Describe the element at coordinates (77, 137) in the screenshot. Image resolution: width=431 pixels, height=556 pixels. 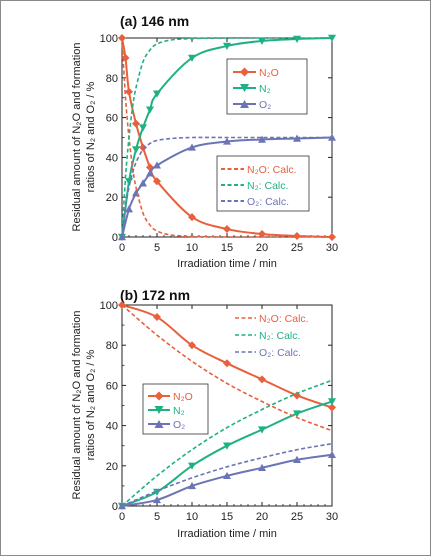
I see `panel-a-y-label-line1: Residual amount of N₂O and formation` at that location.